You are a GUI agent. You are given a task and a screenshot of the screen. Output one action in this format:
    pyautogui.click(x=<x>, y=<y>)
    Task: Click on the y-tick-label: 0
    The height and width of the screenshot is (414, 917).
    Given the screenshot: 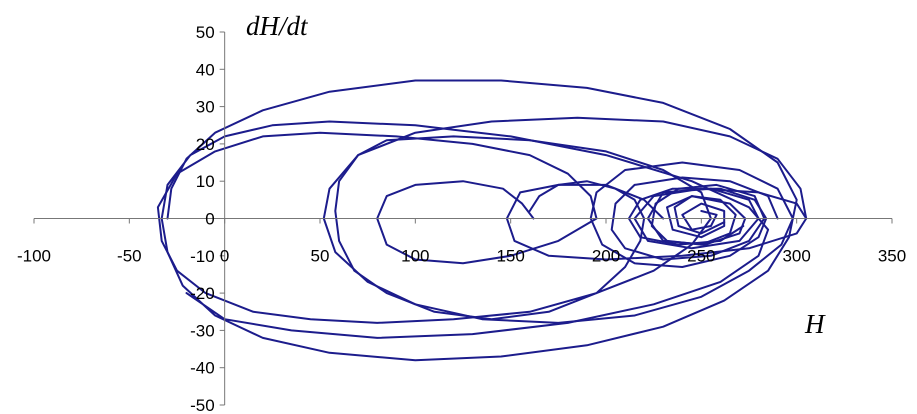 What is the action you would take?
    pyautogui.click(x=209, y=219)
    